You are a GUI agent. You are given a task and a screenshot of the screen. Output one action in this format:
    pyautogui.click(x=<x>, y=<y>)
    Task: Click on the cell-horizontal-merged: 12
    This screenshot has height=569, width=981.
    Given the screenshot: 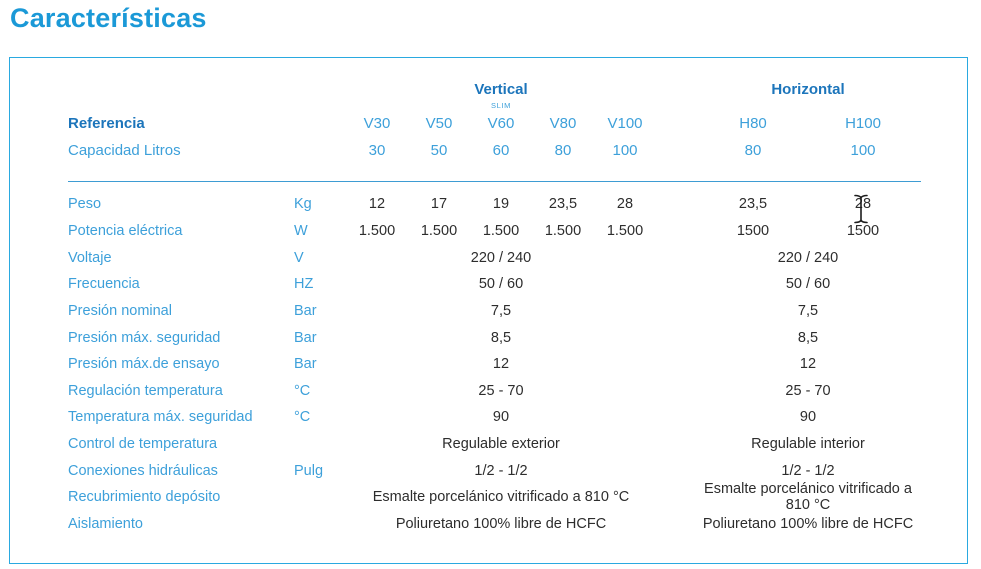 What is the action you would take?
    pyautogui.click(x=808, y=364)
    